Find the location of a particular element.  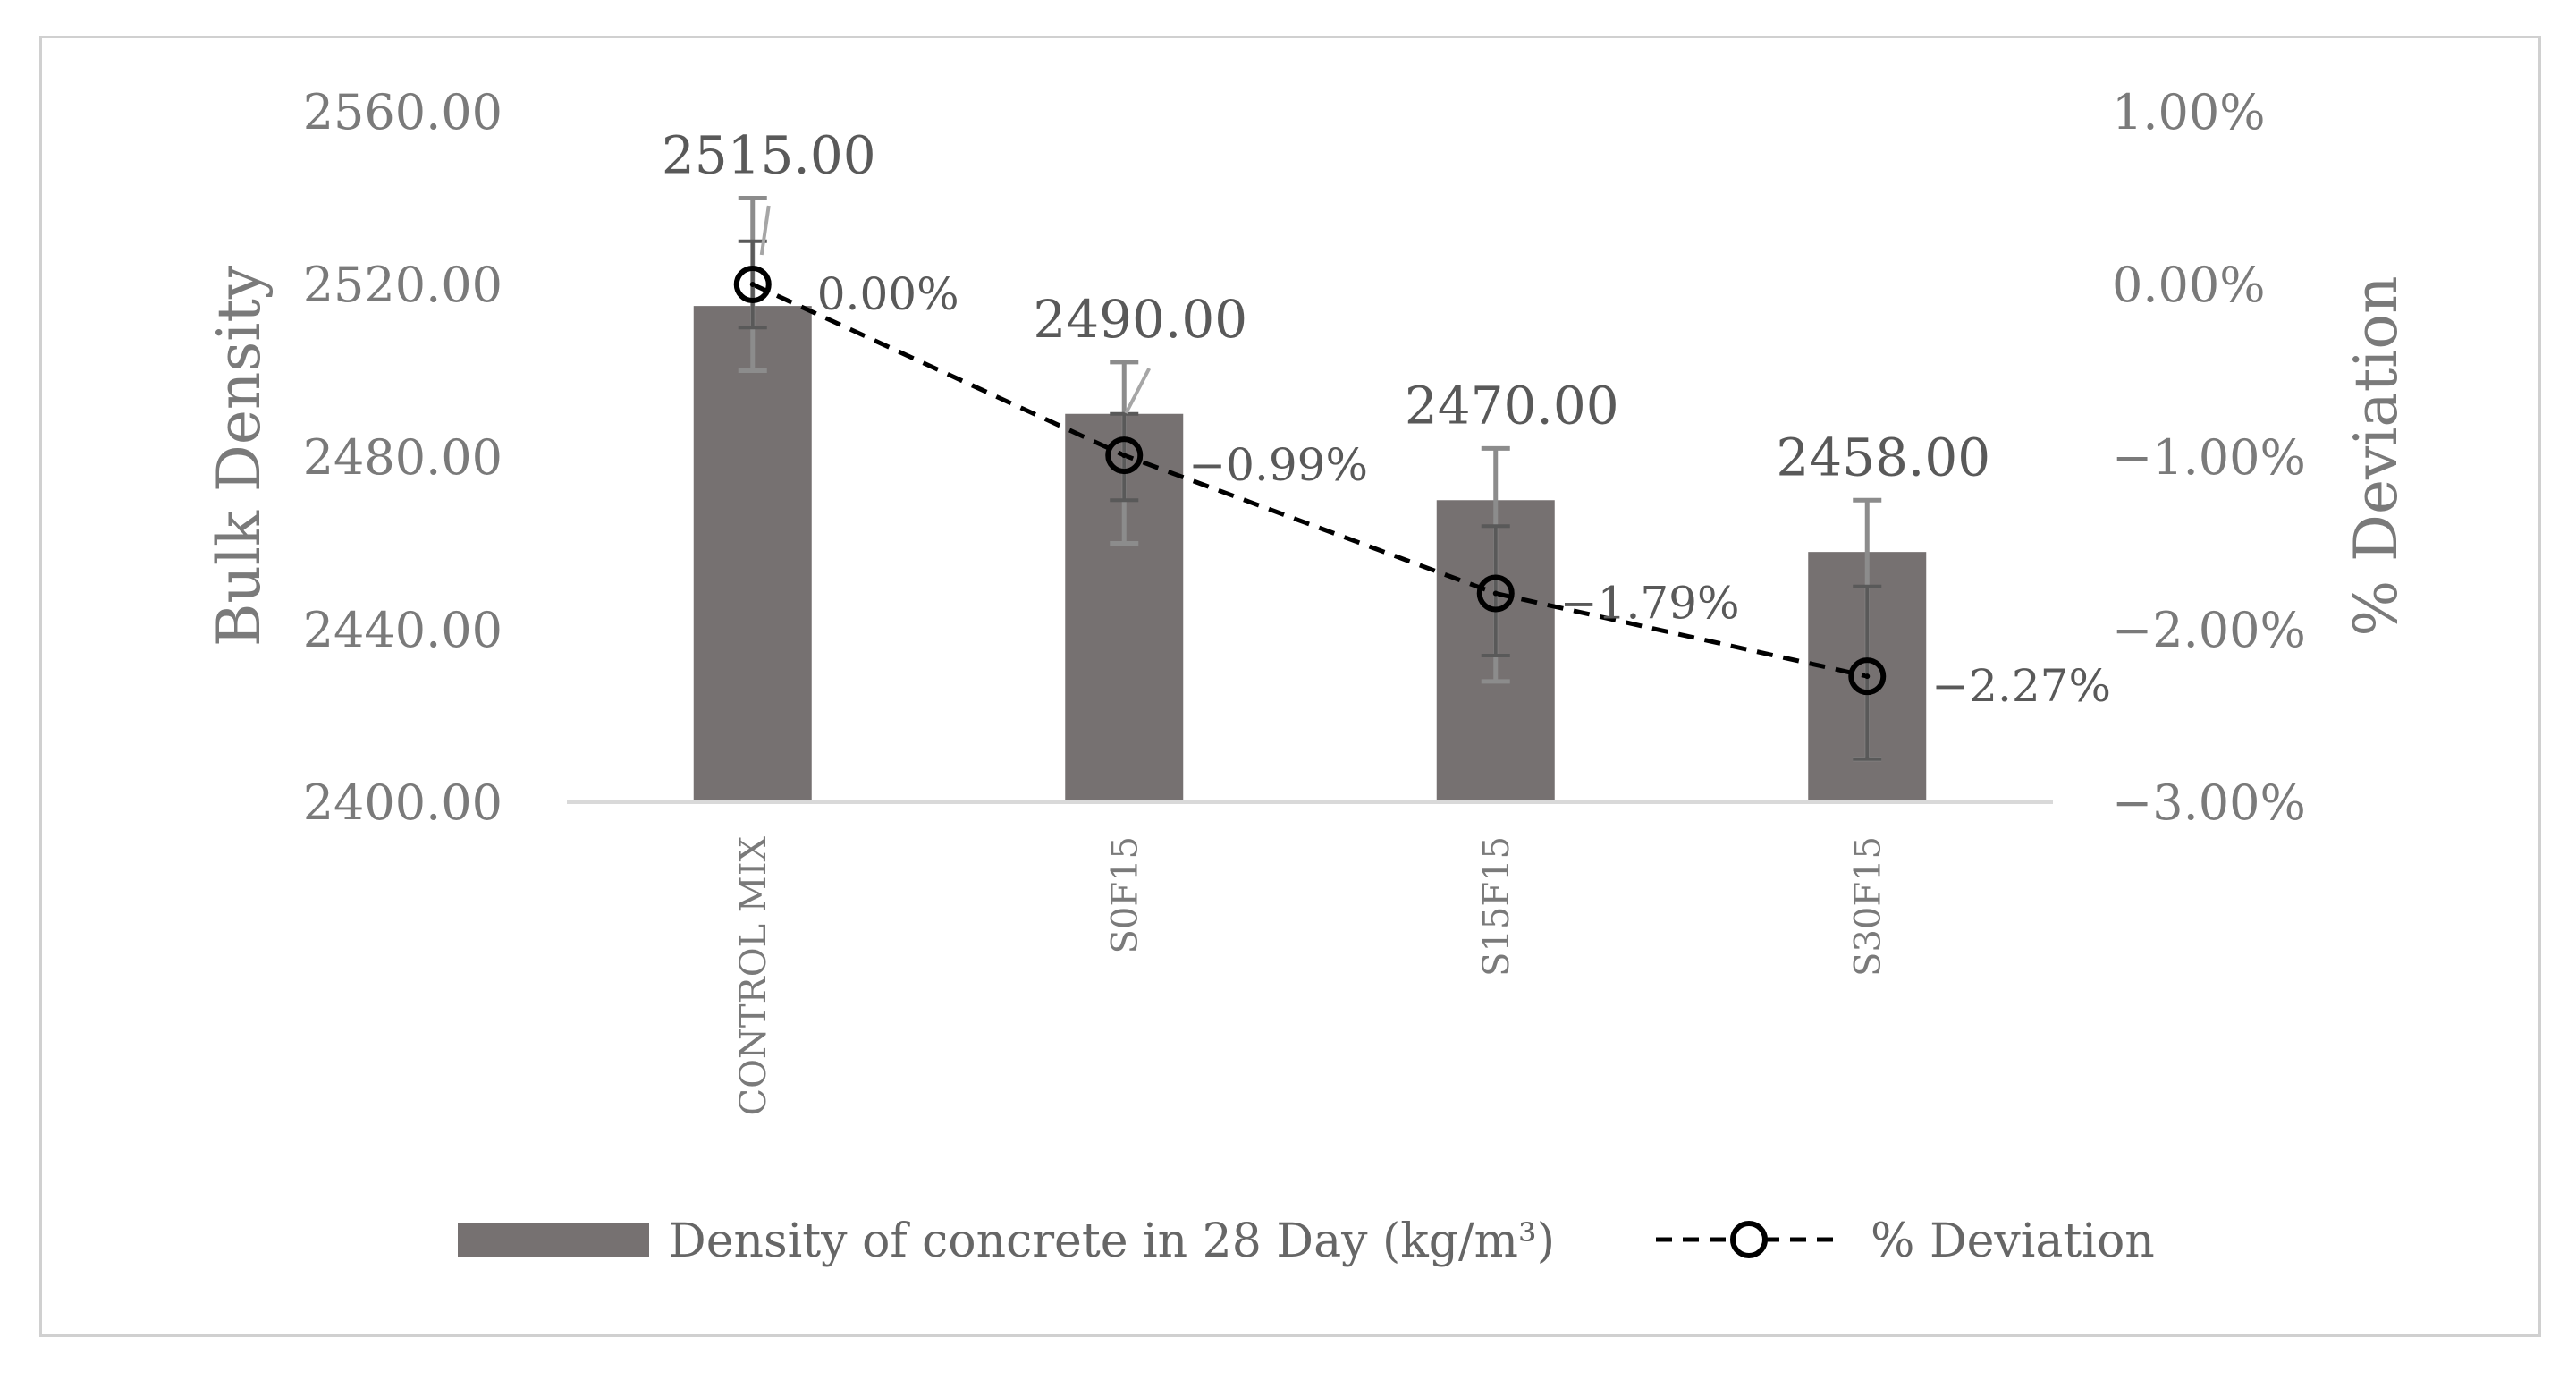

legend-line-label: % Deviation is located at coordinates (2013, 1241).